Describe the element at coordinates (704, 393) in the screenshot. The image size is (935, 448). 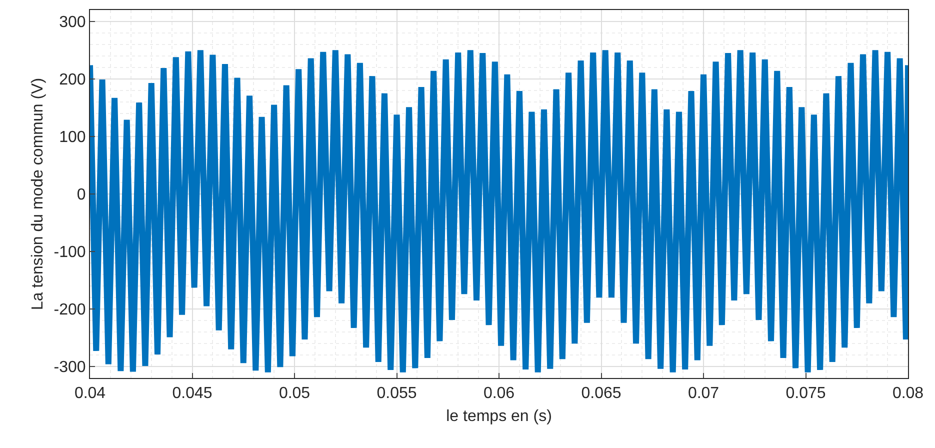
I see `x-tick-label: 0.07` at that location.